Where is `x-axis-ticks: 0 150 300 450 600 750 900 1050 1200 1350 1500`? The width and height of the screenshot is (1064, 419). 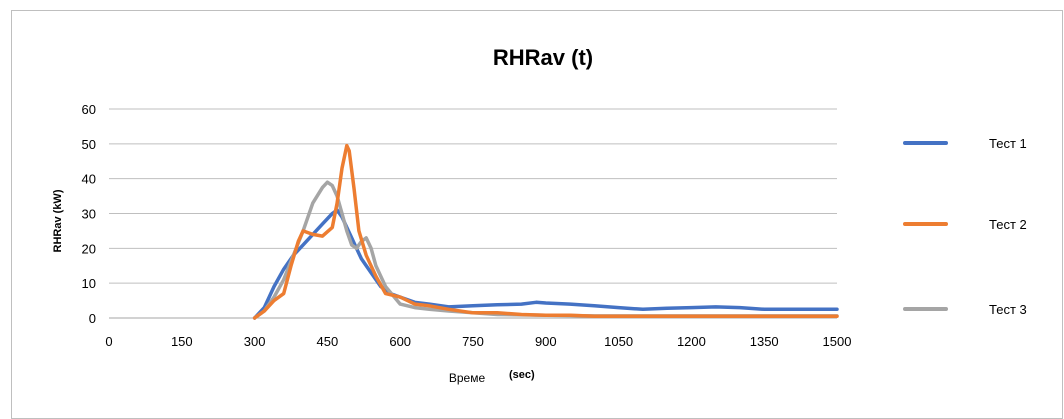
x-axis-ticks: 0 150 300 450 600 750 900 1050 1200 1350 1500 is located at coordinates (478, 341).